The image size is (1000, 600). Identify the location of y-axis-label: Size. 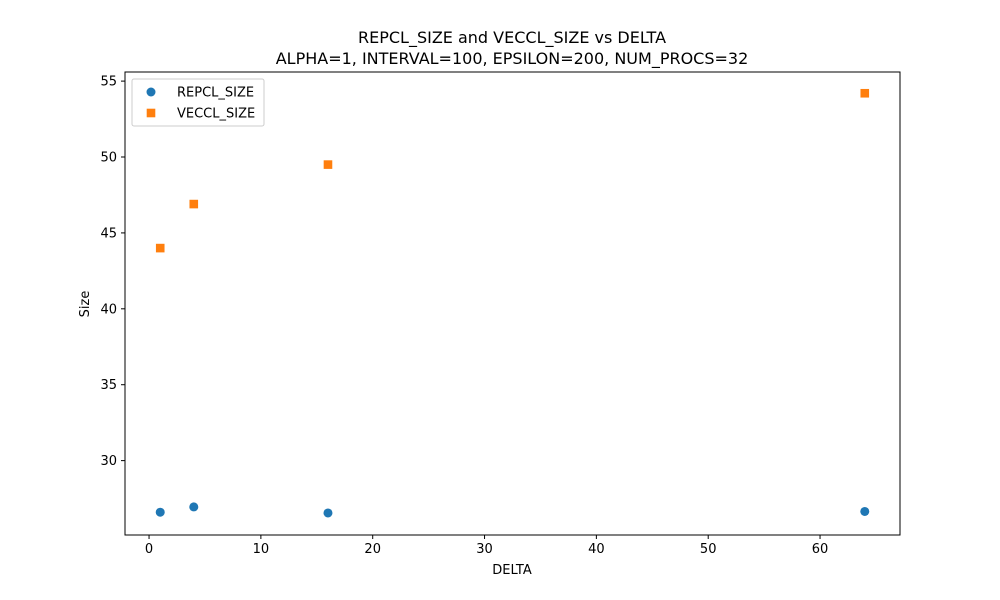
(85, 304).